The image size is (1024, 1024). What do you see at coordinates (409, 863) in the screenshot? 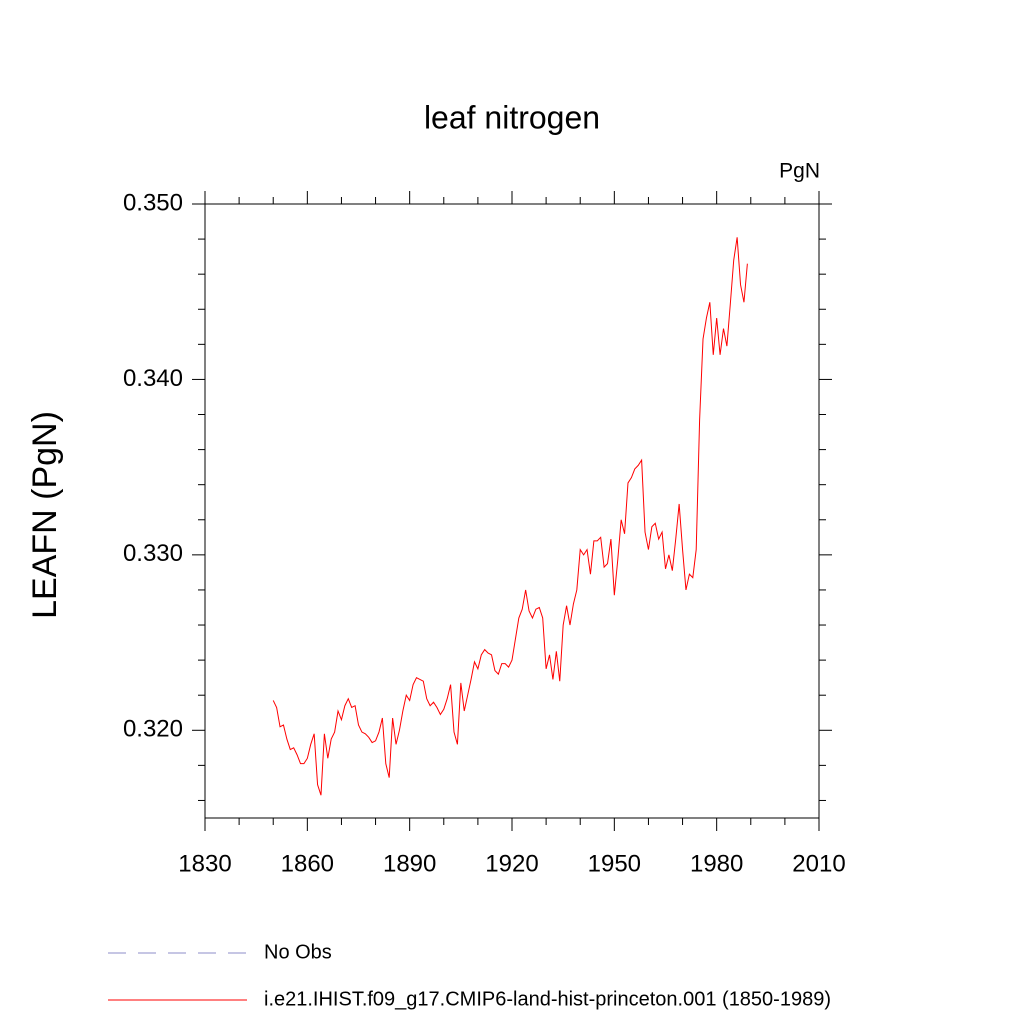
I see `x-tick-label: 1890` at bounding box center [409, 863].